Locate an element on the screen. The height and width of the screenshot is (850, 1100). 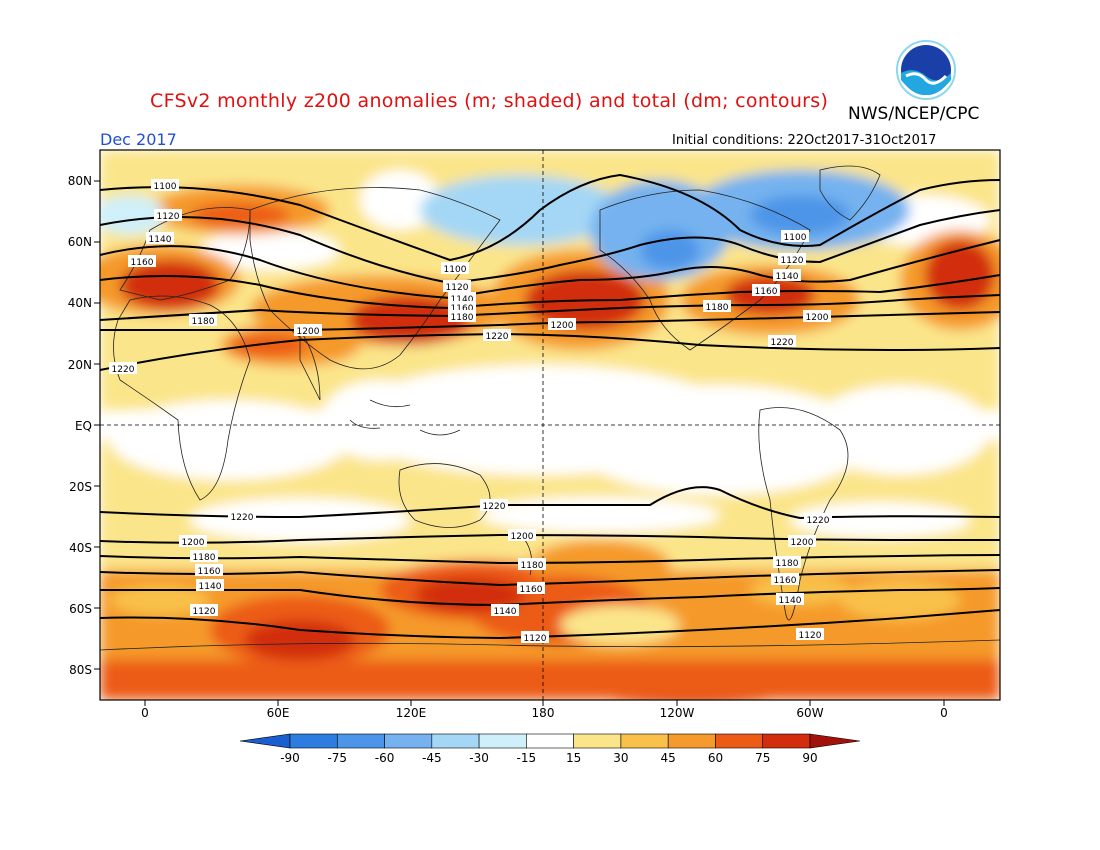
forecast-month: Dec 2017 is located at coordinates (138, 139).